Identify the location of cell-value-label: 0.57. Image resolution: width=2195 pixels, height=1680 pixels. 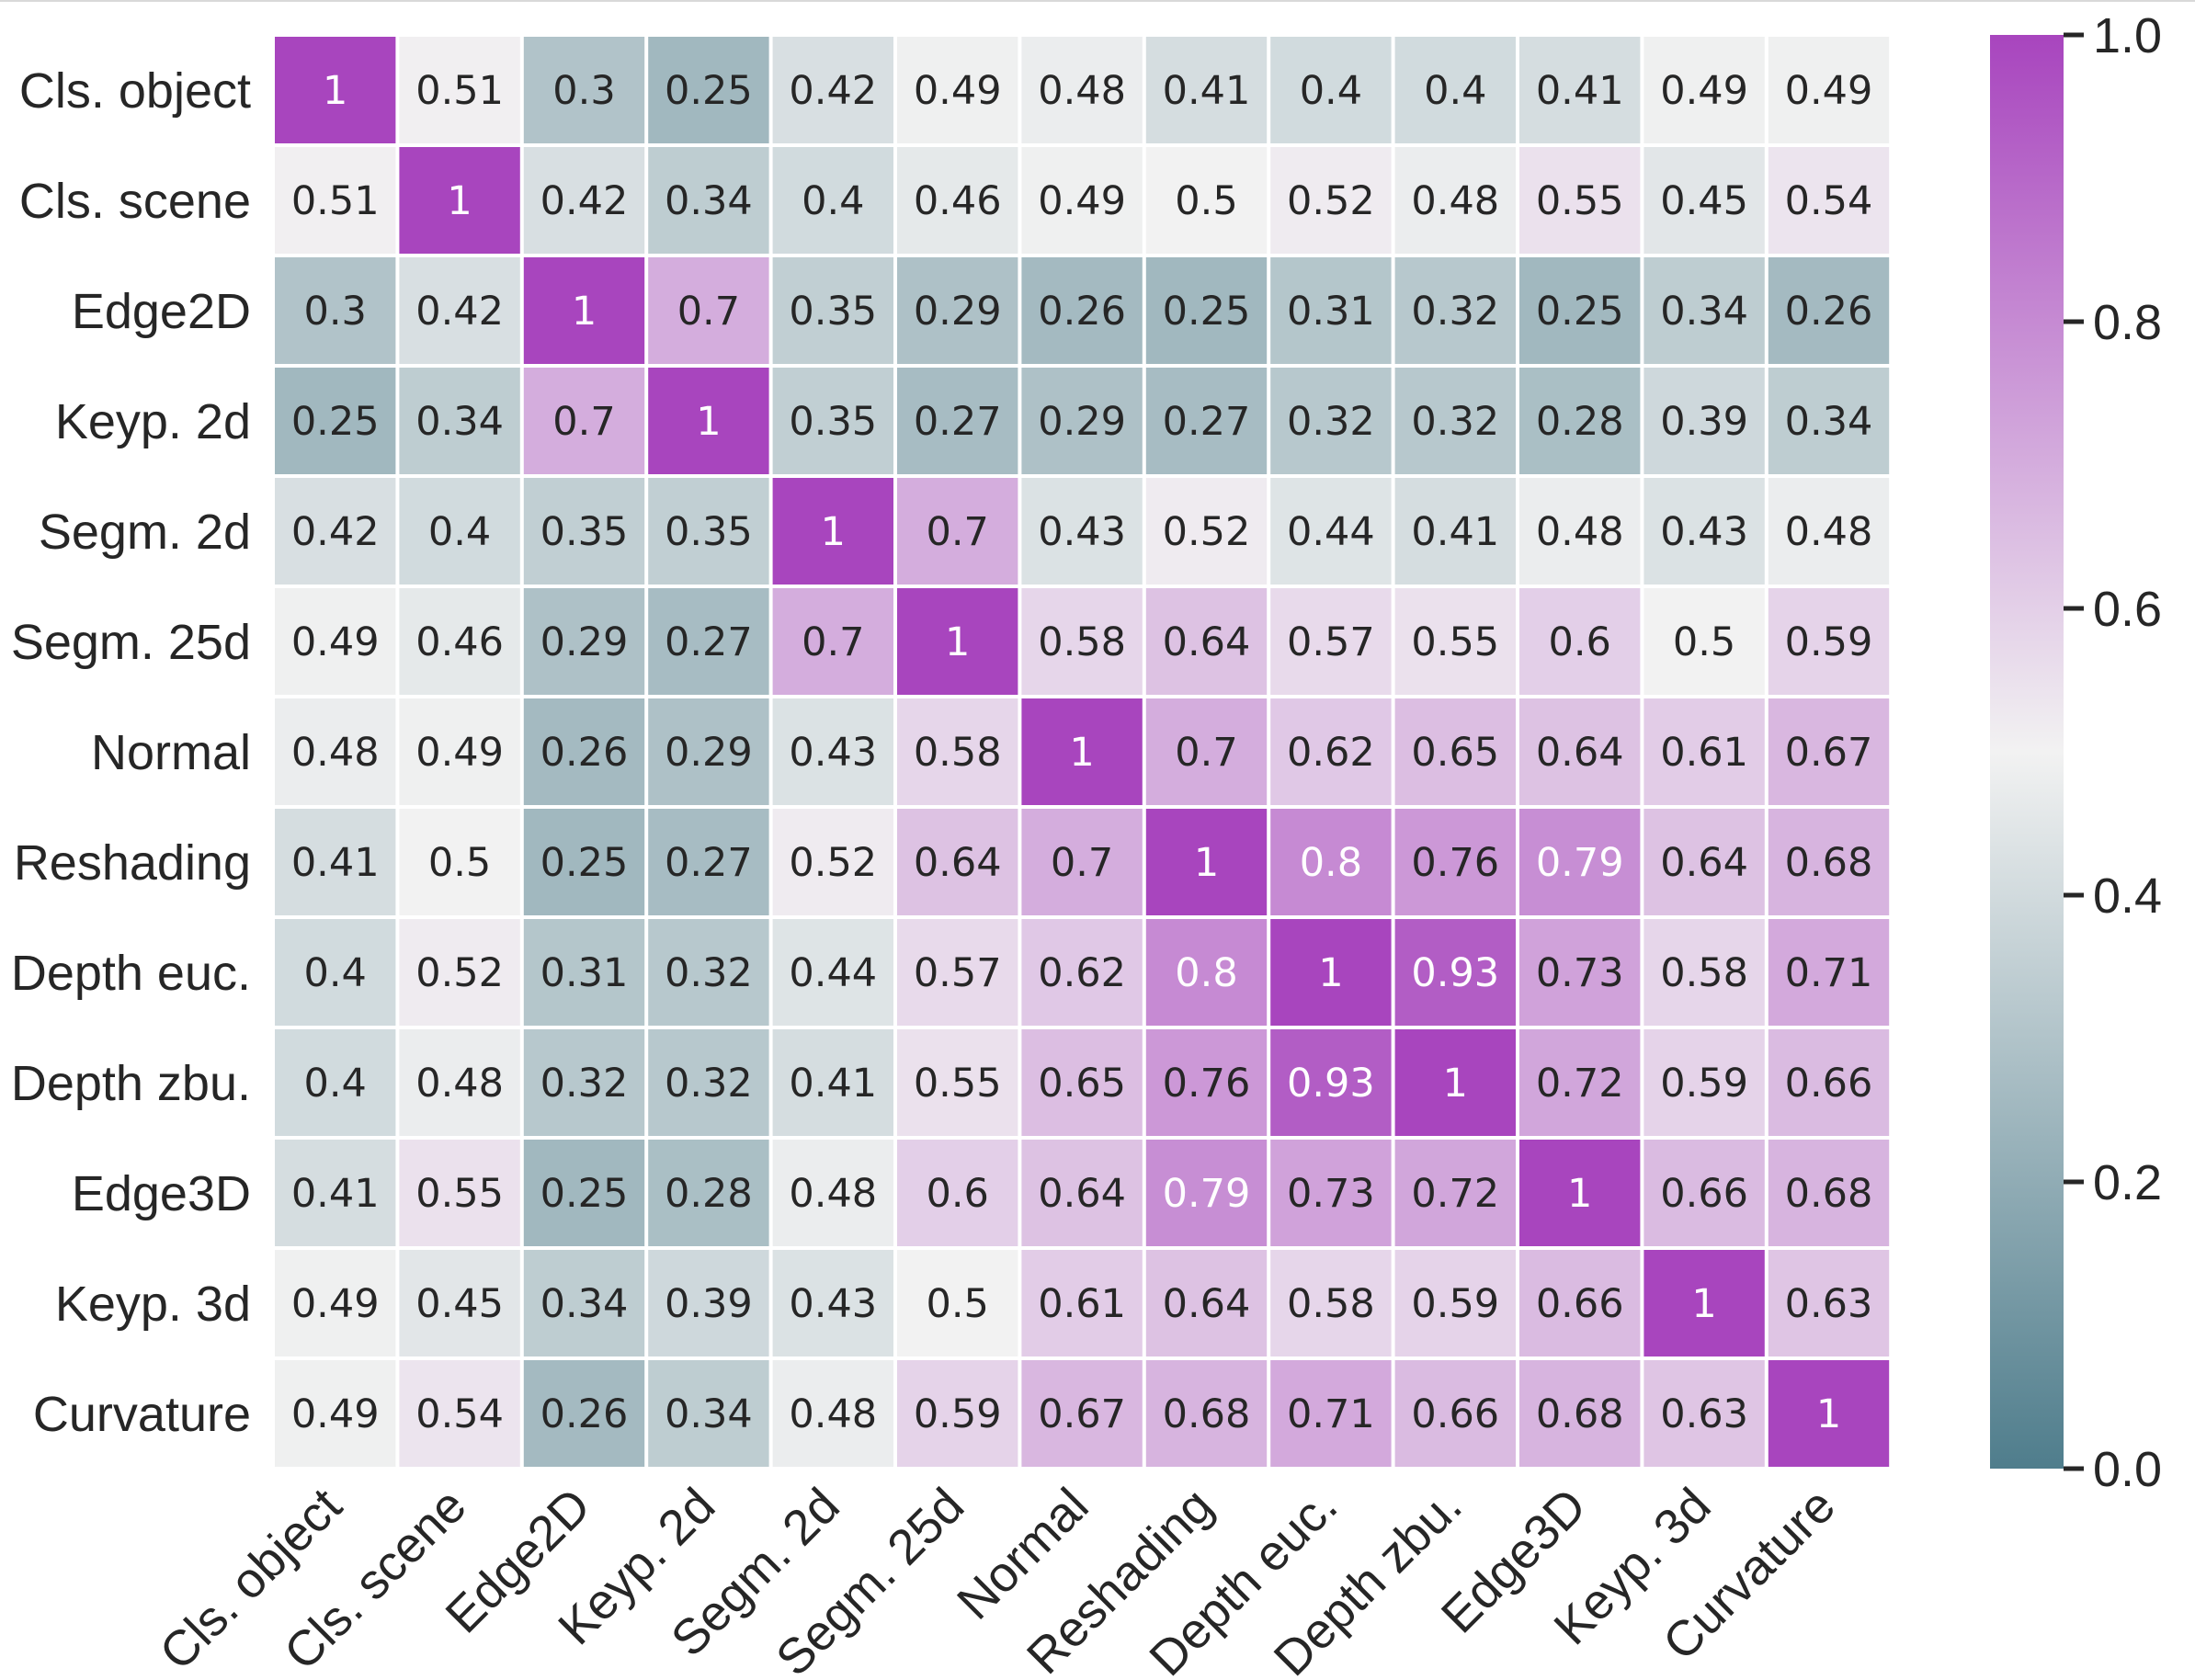
(1331, 642).